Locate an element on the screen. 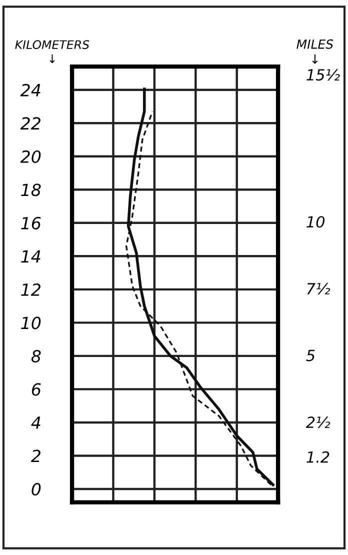 The height and width of the screenshot is (555, 348). y-tick-label: 24 is located at coordinates (30, 90).